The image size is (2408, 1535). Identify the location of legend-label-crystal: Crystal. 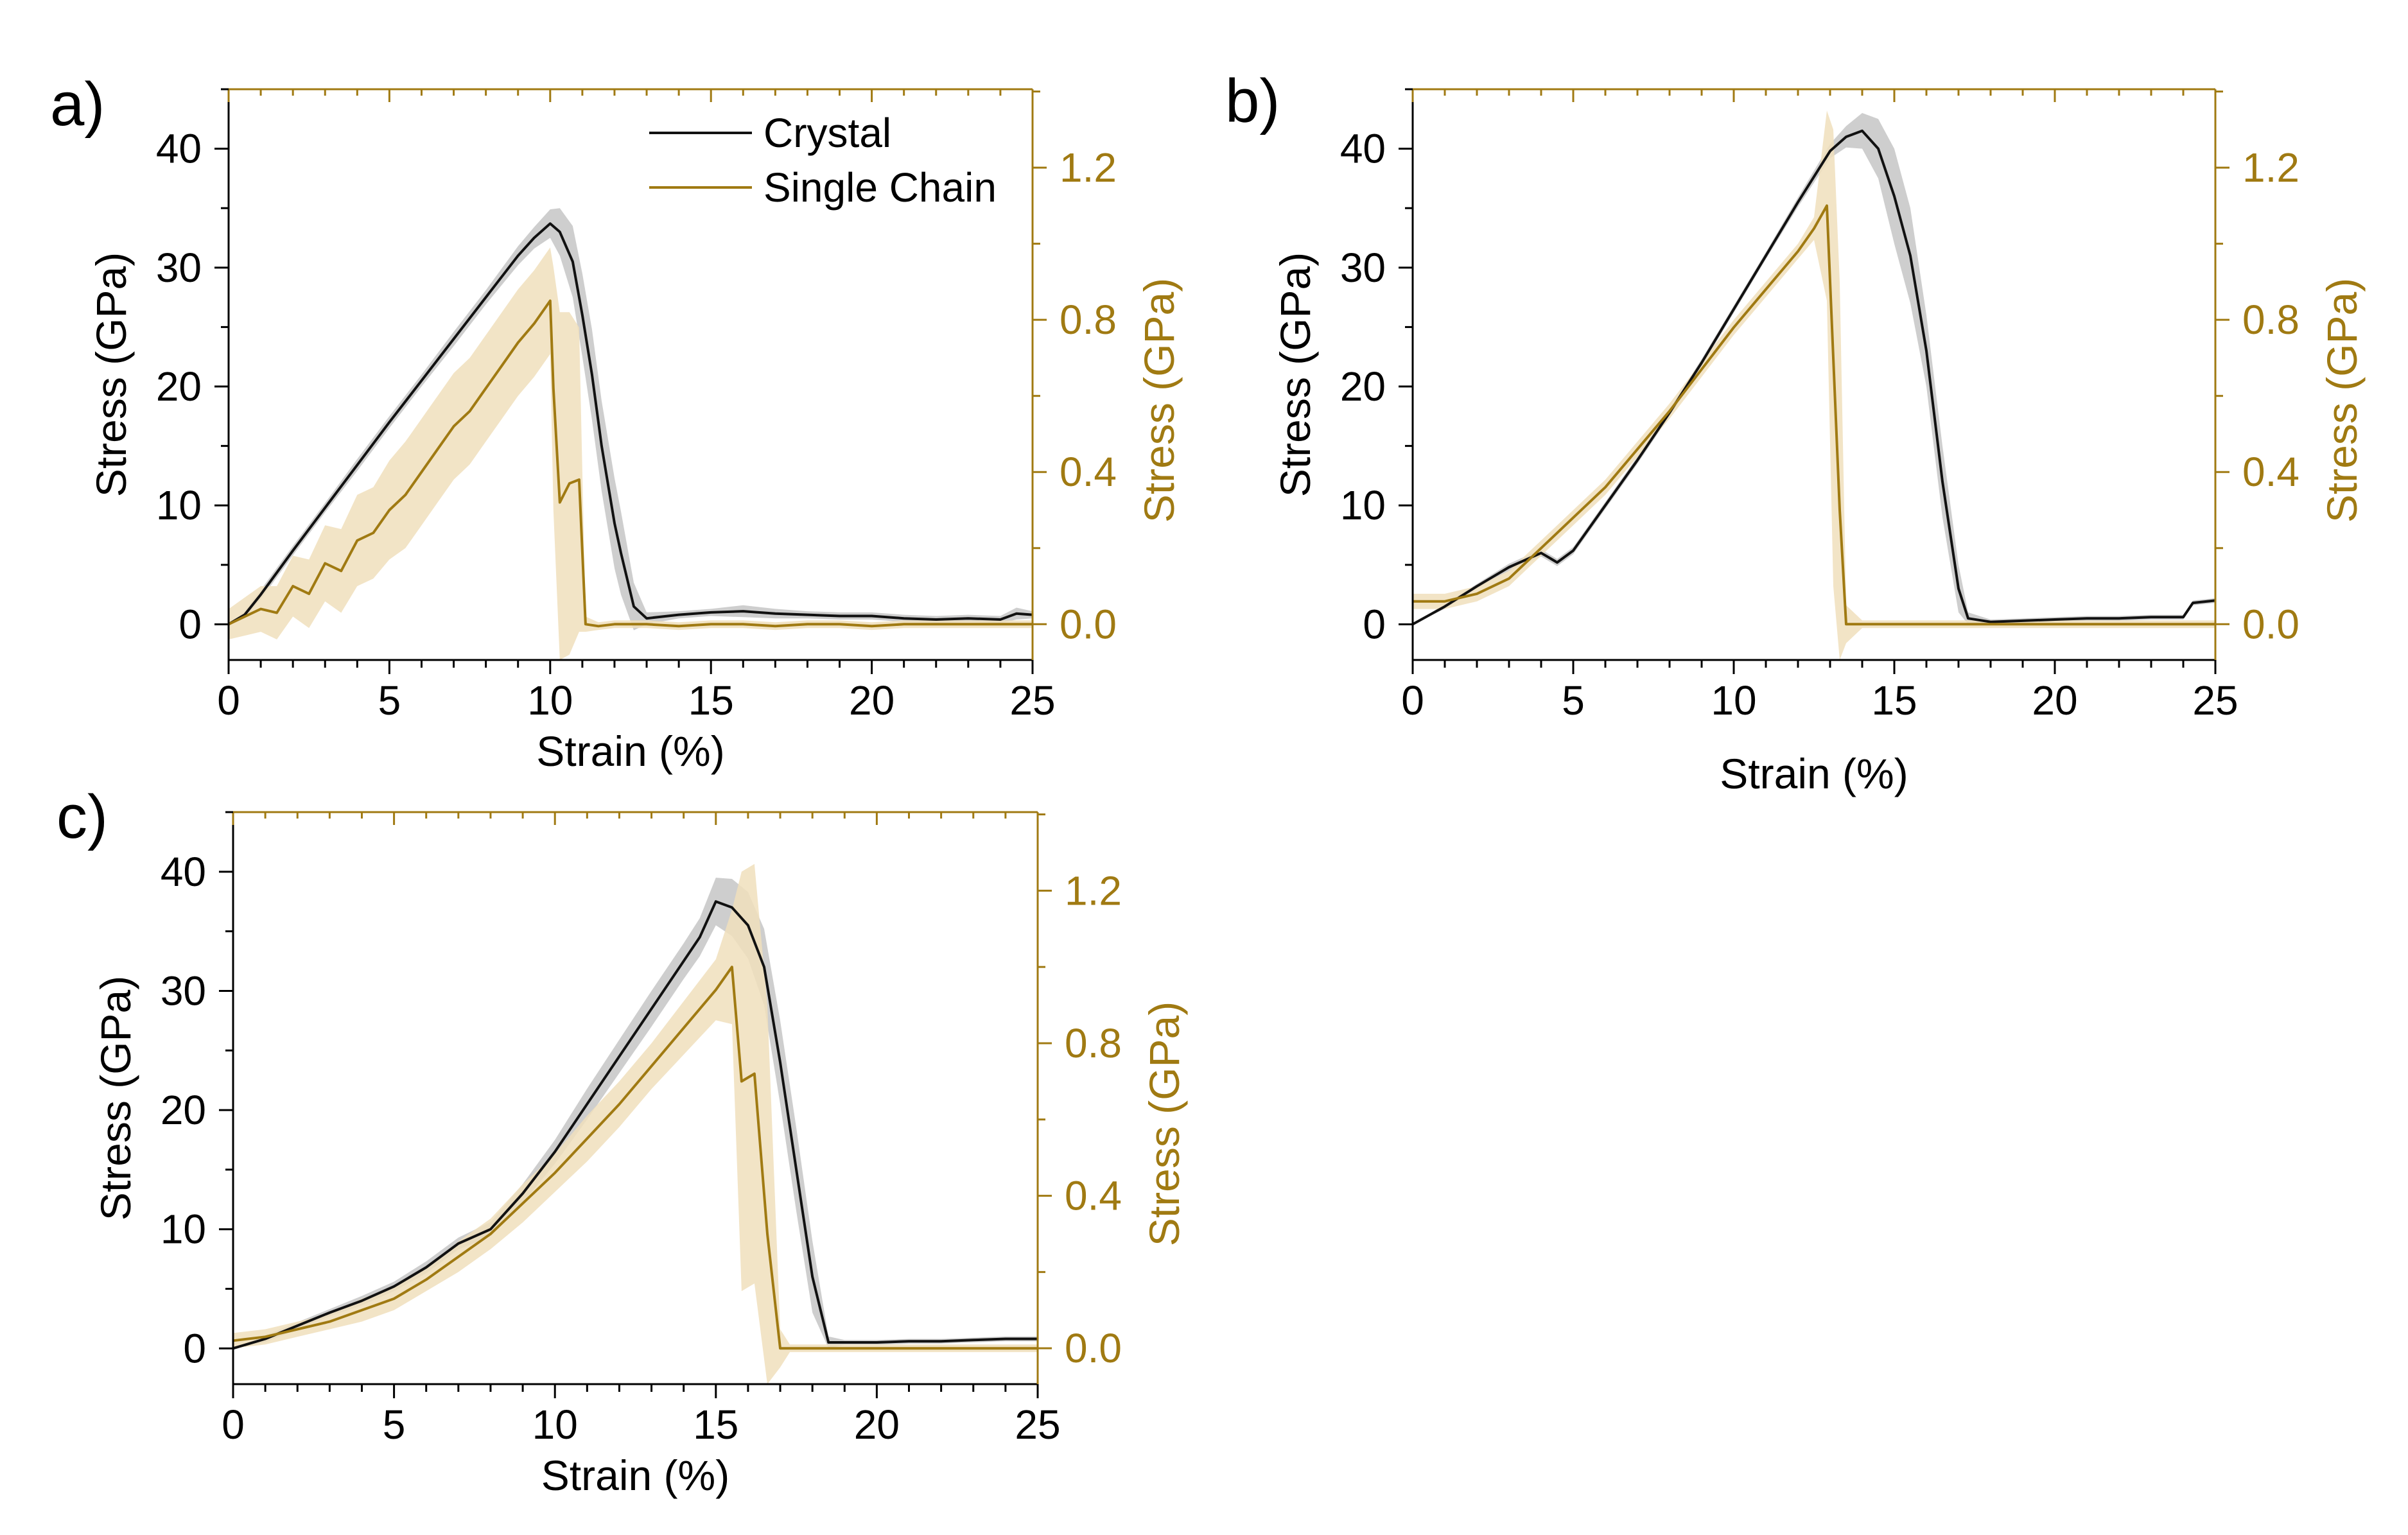
(827, 133).